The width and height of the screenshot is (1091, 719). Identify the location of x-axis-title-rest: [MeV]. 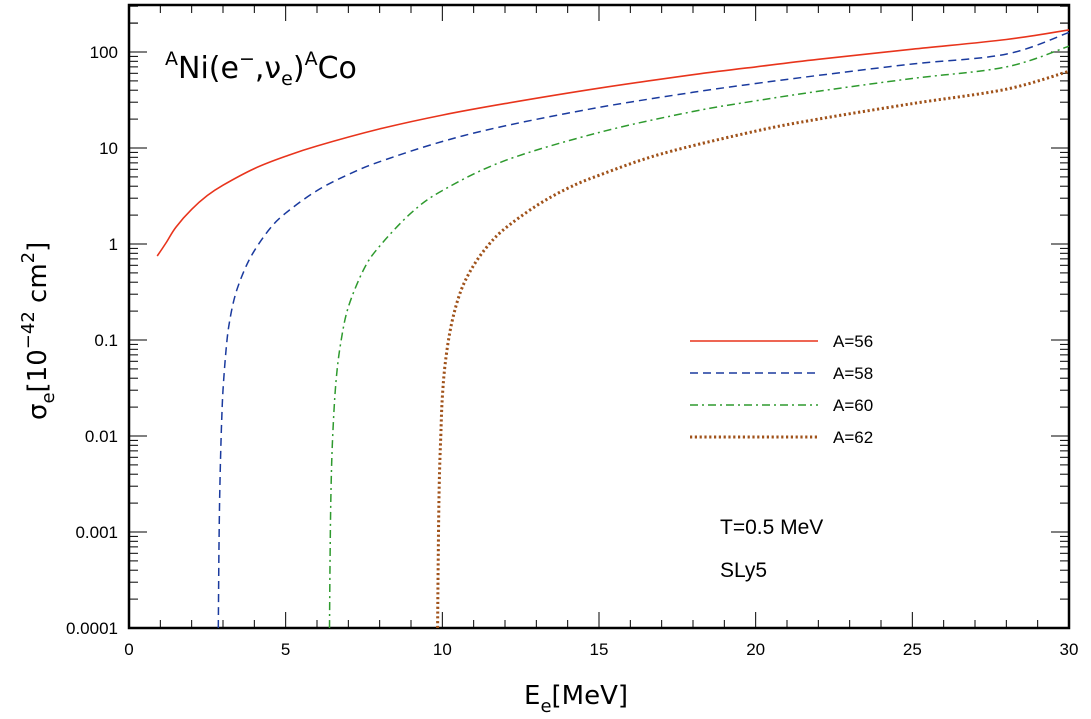
(590, 696).